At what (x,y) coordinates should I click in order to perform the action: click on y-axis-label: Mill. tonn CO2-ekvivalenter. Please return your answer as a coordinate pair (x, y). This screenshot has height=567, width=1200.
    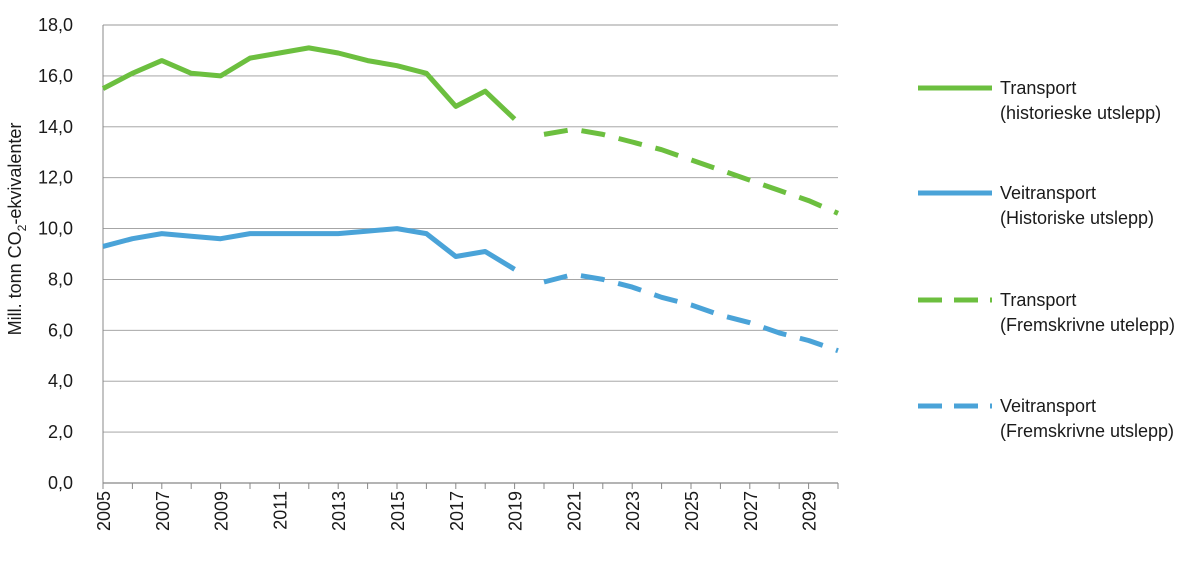
    Looking at the image, I should click on (17, 229).